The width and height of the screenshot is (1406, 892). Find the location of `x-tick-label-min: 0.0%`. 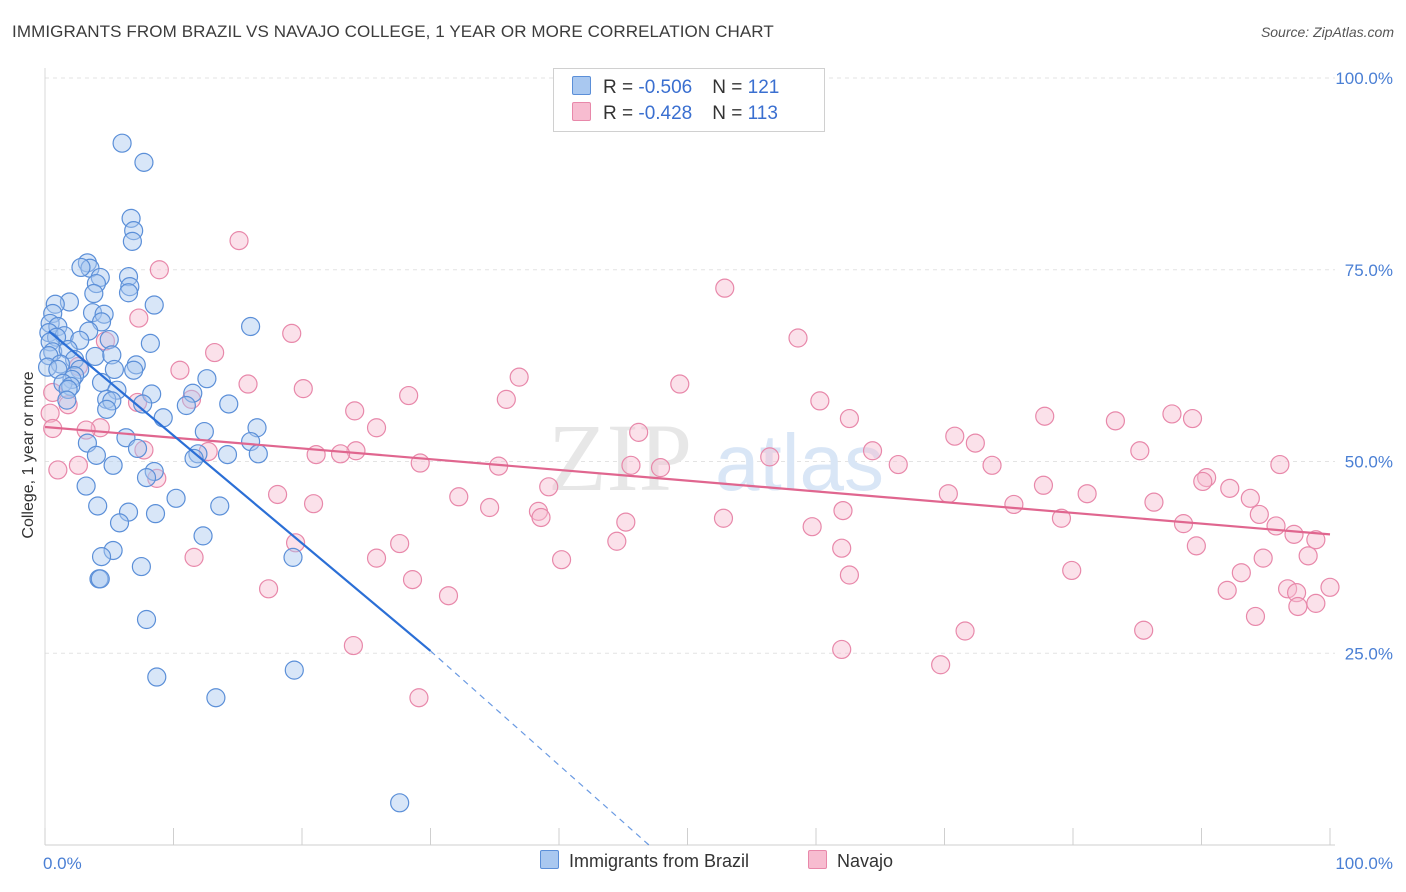

x-tick-label-min: 0.0% is located at coordinates (62, 863).